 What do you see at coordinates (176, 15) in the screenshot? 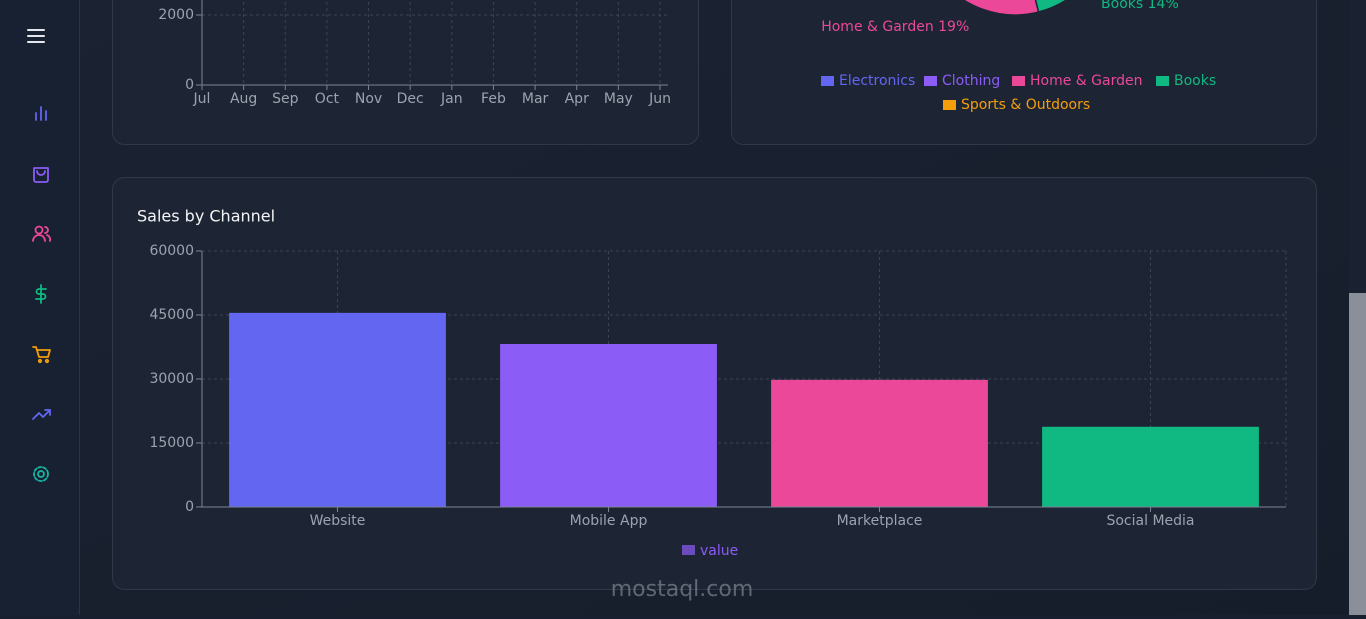
I see `y-tick-label: 2000` at bounding box center [176, 15].